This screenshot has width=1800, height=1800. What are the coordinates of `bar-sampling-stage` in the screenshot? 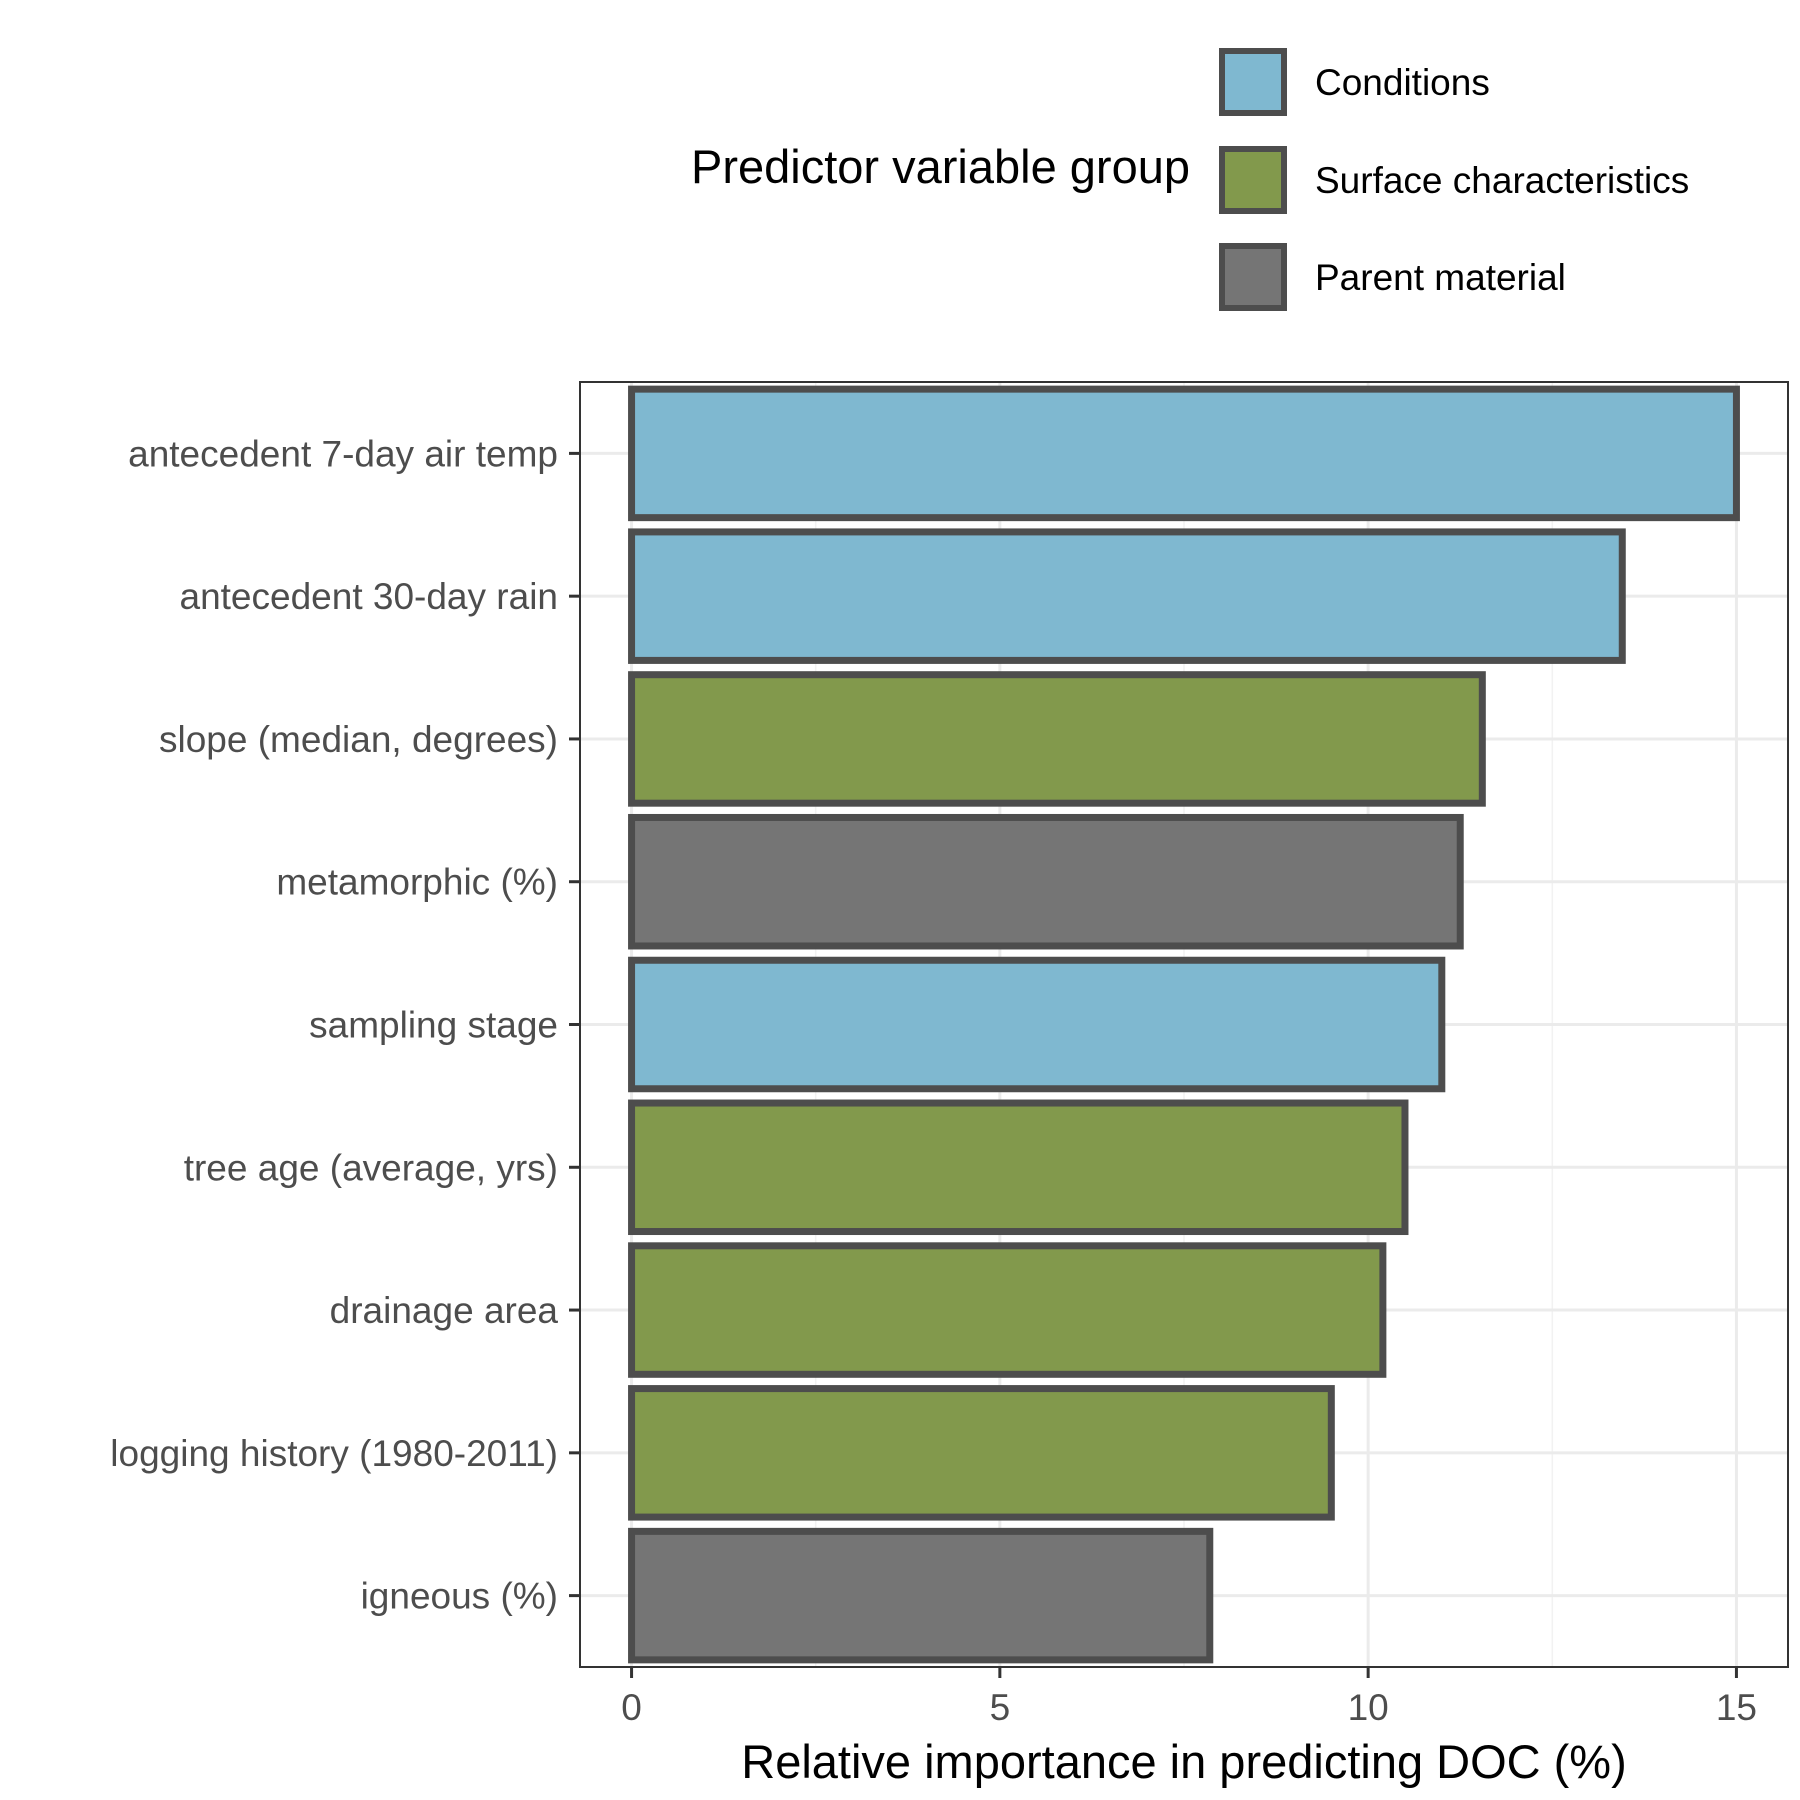 It's located at (1037, 1024).